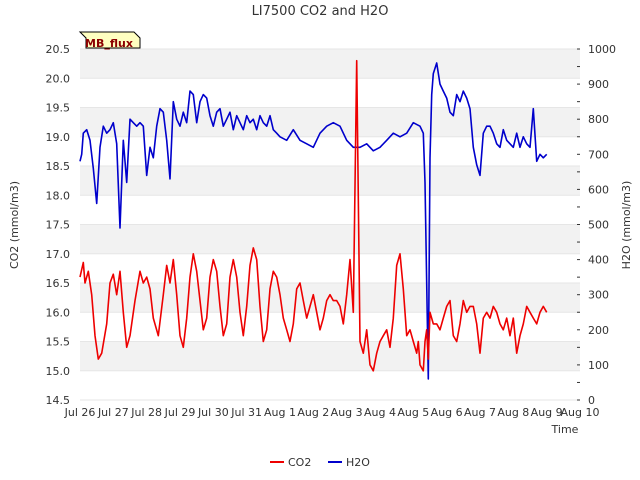 The width and height of the screenshot is (640, 480). Describe the element at coordinates (58, 78) in the screenshot. I see `y-left-tick-label: 20.0` at that location.